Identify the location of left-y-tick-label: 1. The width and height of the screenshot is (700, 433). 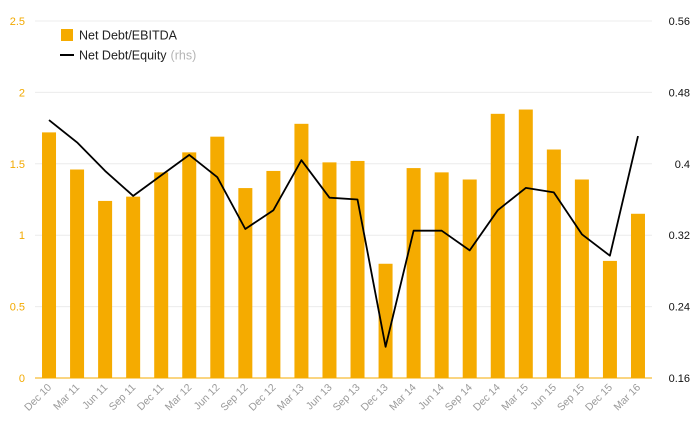
(22, 236).